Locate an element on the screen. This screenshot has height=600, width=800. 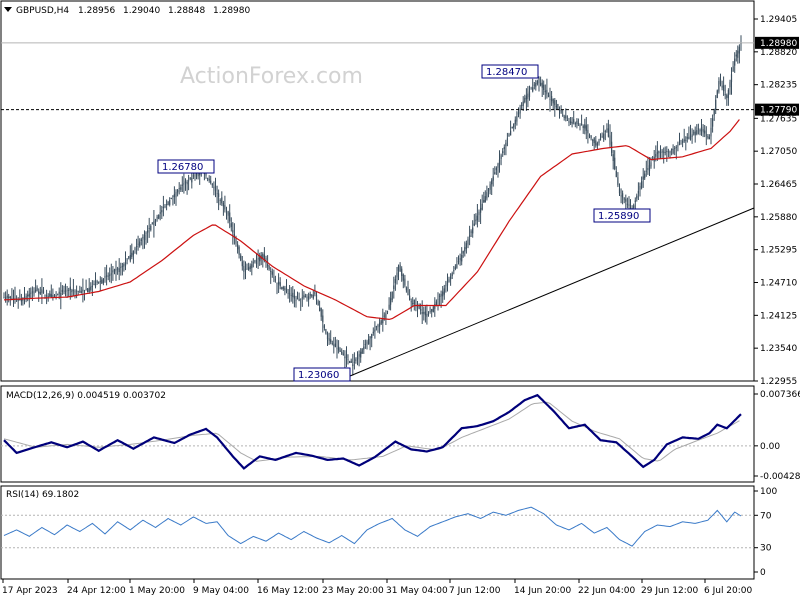
macd-tick: 0.007366 is located at coordinates (777, 395).